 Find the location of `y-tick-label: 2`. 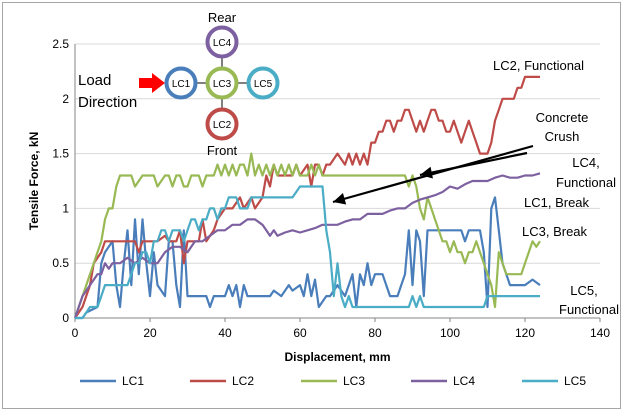

y-tick-label: 2 is located at coordinates (65, 99).